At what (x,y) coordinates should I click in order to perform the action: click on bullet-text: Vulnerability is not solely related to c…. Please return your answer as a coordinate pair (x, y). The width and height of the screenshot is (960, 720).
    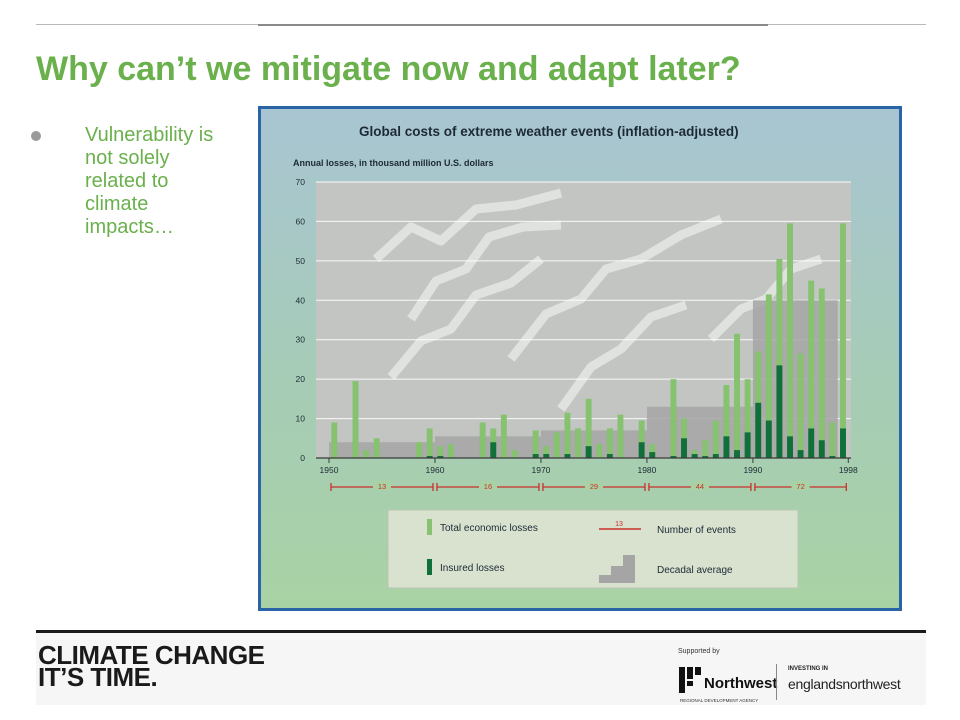
    Looking at the image, I should click on (149, 181).